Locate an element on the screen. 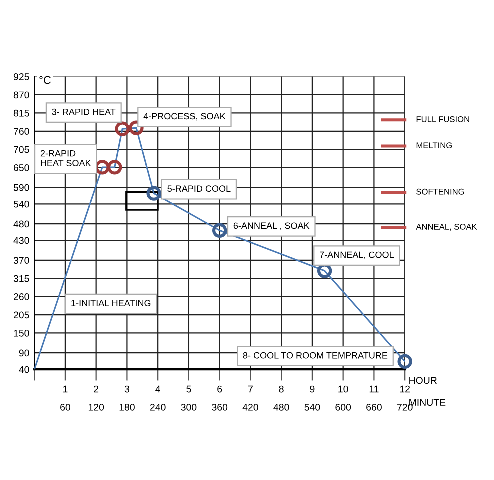 This screenshot has width=494, height=480. x-tick-label: 7 is located at coordinates (250, 389).